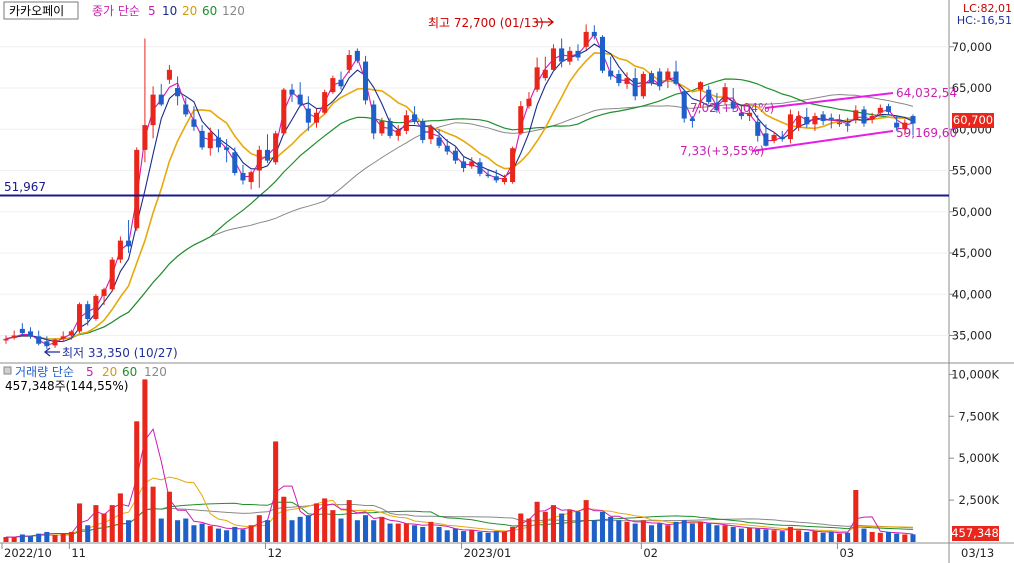 The image size is (1014, 563). Describe the element at coordinates (975, 533) in the screenshot. I see `current-volume-badge` at that location.